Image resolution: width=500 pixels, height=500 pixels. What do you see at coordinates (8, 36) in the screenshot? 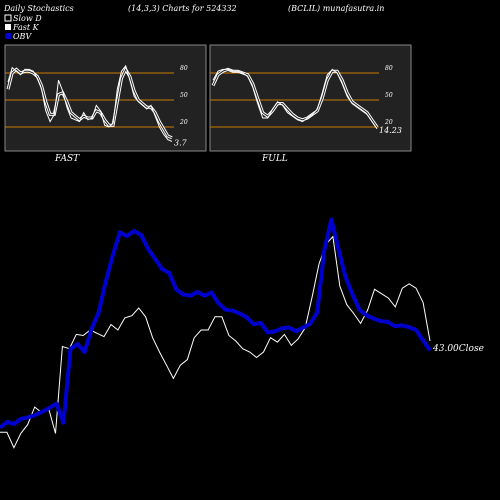
I see `legend-swatch-obv` at bounding box center [8, 36].